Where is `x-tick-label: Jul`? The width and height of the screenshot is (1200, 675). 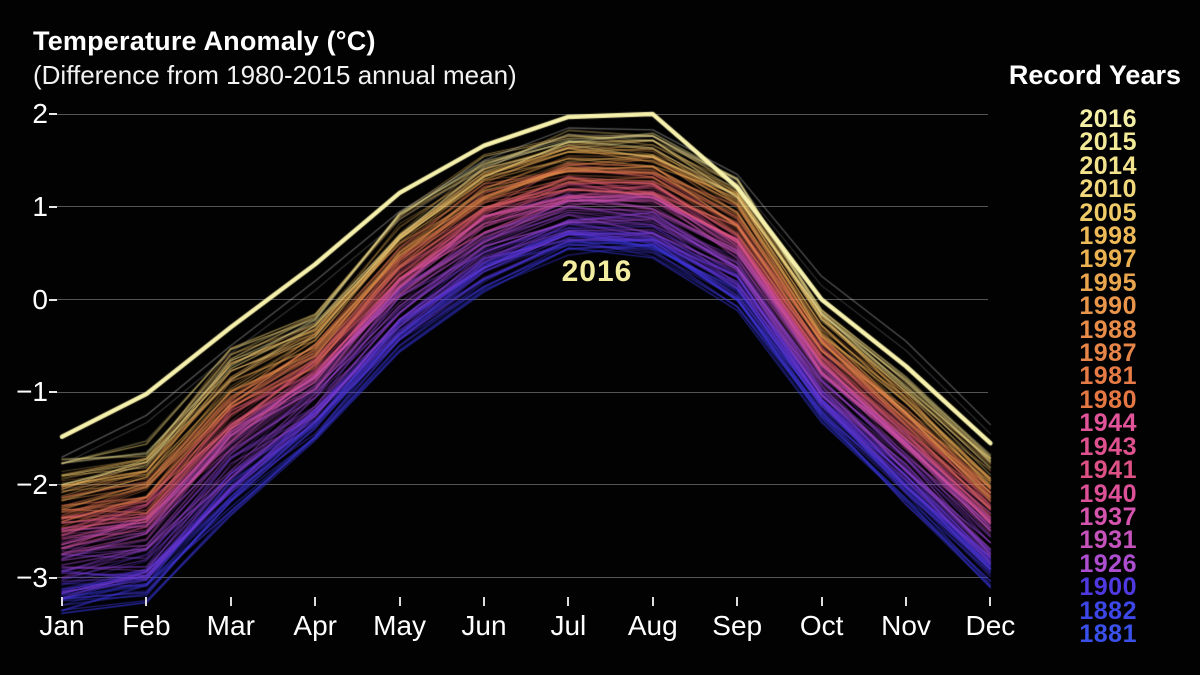 x-tick-label: Jul is located at coordinates (568, 625).